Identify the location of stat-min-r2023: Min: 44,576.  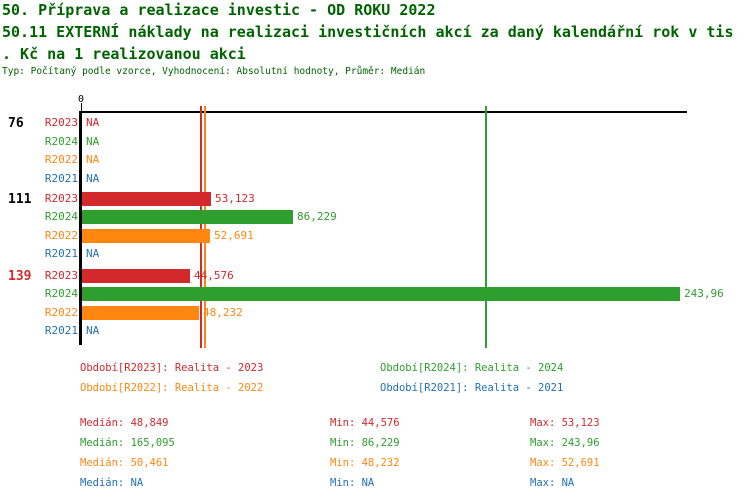
(365, 423).